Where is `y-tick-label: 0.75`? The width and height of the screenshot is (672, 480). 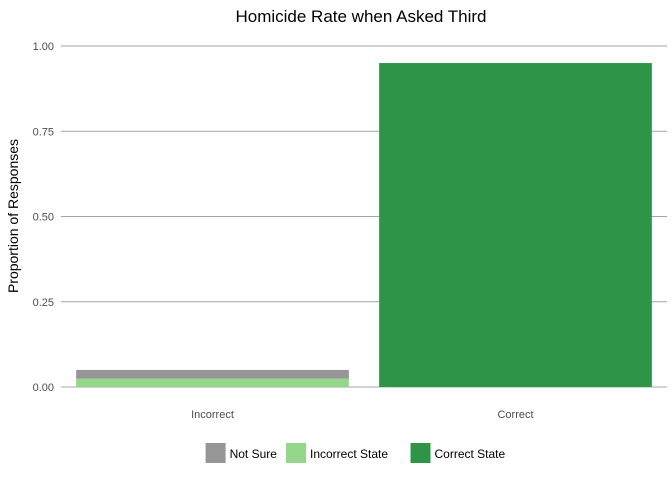 y-tick-label: 0.75 is located at coordinates (43, 132).